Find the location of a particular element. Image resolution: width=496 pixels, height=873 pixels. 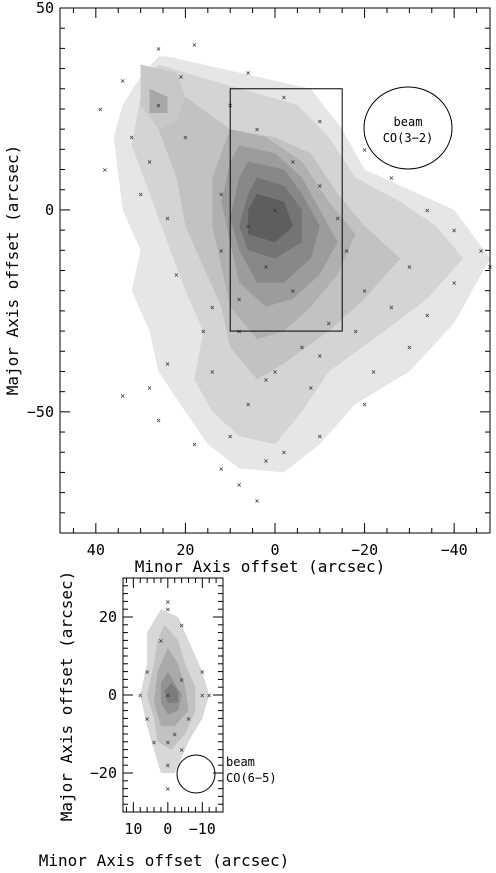

y-tick-label: 20 is located at coordinates (108, 617).